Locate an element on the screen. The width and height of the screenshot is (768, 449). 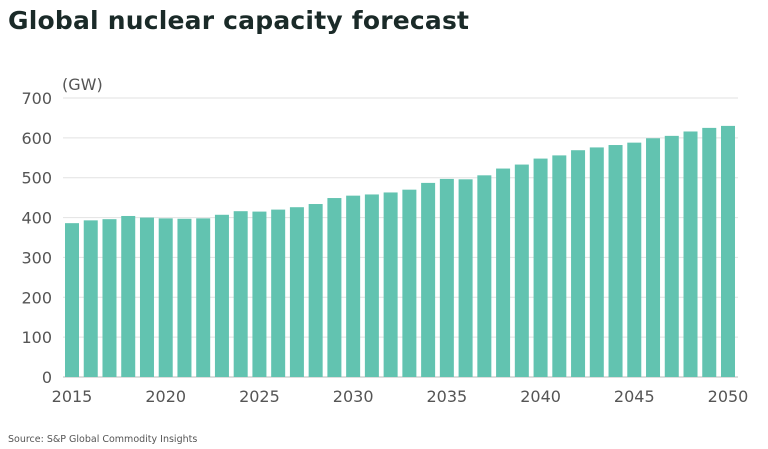
x-tick-label: 2030 is located at coordinates (353, 396).